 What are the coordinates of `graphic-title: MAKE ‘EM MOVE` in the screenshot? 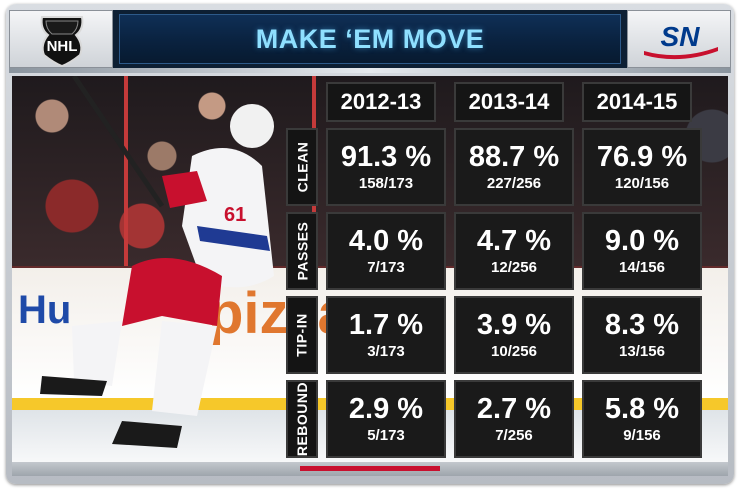 It's located at (370, 38).